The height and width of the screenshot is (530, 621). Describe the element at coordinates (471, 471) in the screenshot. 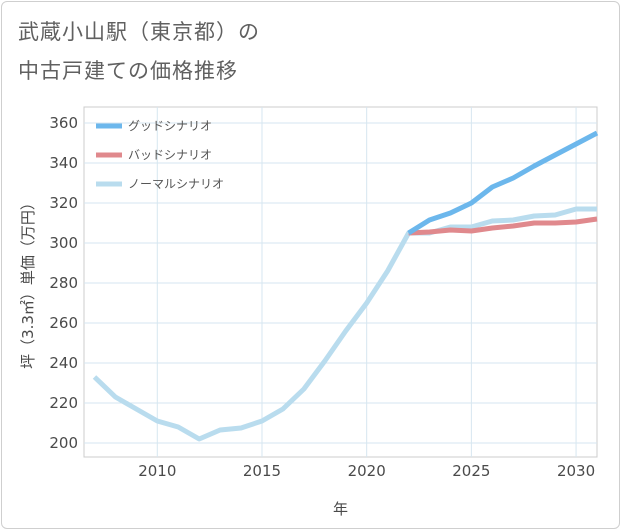

I see `x-tick-label: 2025` at that location.